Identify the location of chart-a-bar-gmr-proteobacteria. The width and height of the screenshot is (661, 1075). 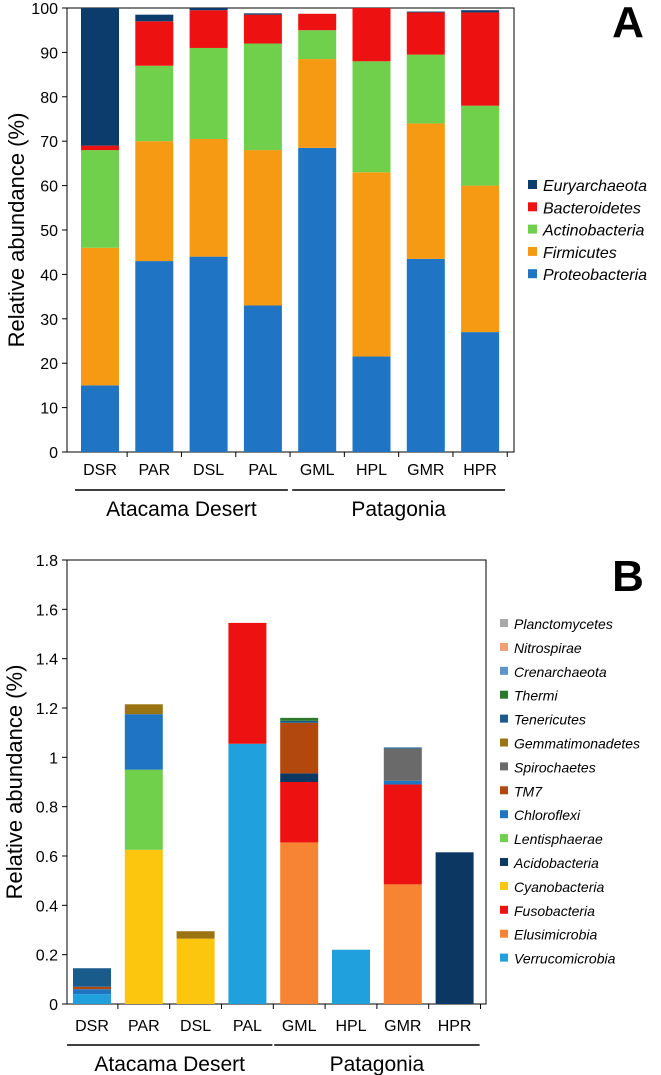
(425, 355).